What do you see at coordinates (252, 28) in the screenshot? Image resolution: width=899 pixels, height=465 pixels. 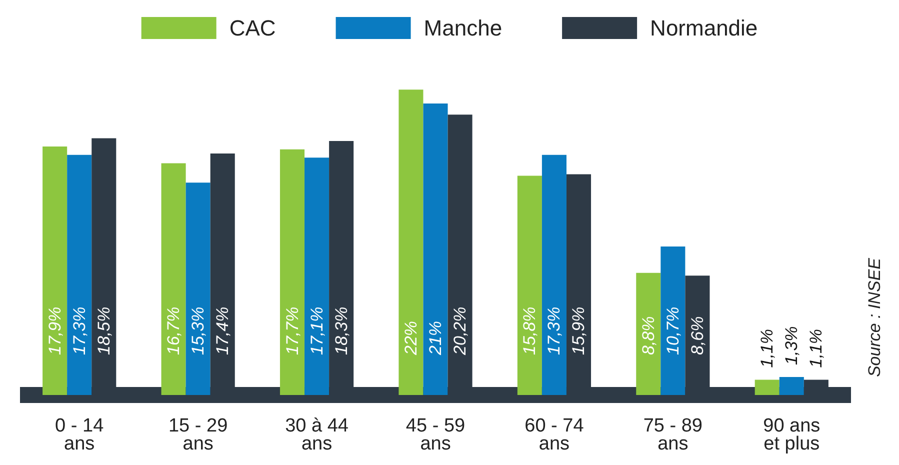 I see `legend-label: CAC` at bounding box center [252, 28].